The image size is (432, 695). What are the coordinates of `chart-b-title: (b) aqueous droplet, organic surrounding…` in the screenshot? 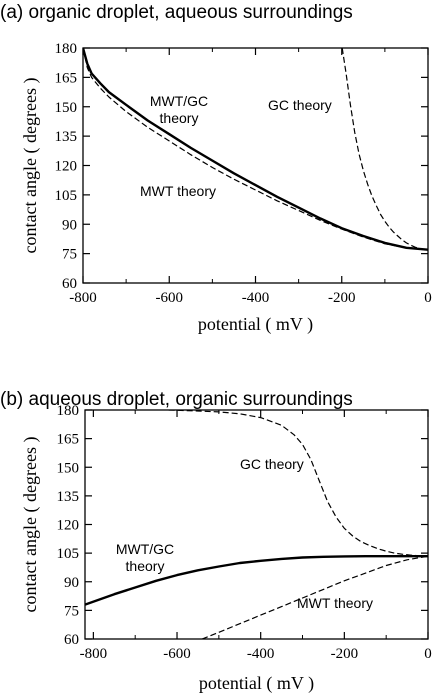 It's located at (176, 399).